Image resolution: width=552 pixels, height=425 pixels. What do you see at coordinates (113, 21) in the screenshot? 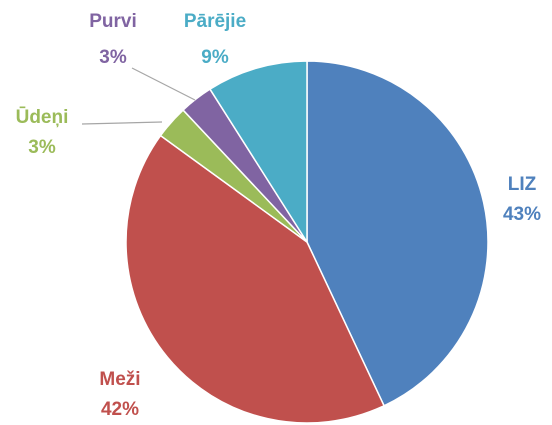
I see `category-label: Purvi` at bounding box center [113, 21].